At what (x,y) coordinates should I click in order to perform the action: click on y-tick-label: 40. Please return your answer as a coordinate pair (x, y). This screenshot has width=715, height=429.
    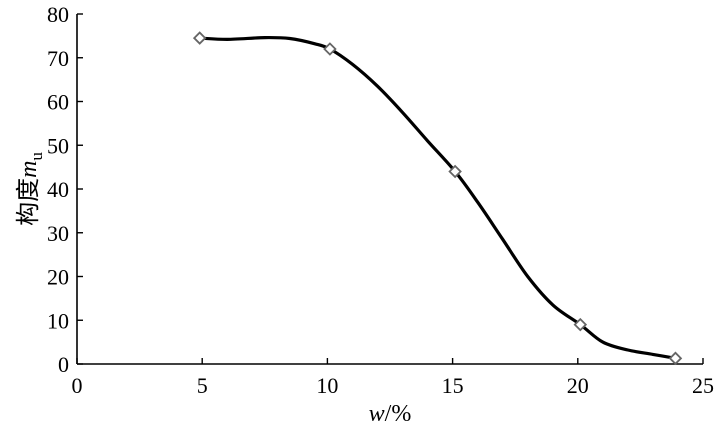
    Looking at the image, I should click on (58, 189).